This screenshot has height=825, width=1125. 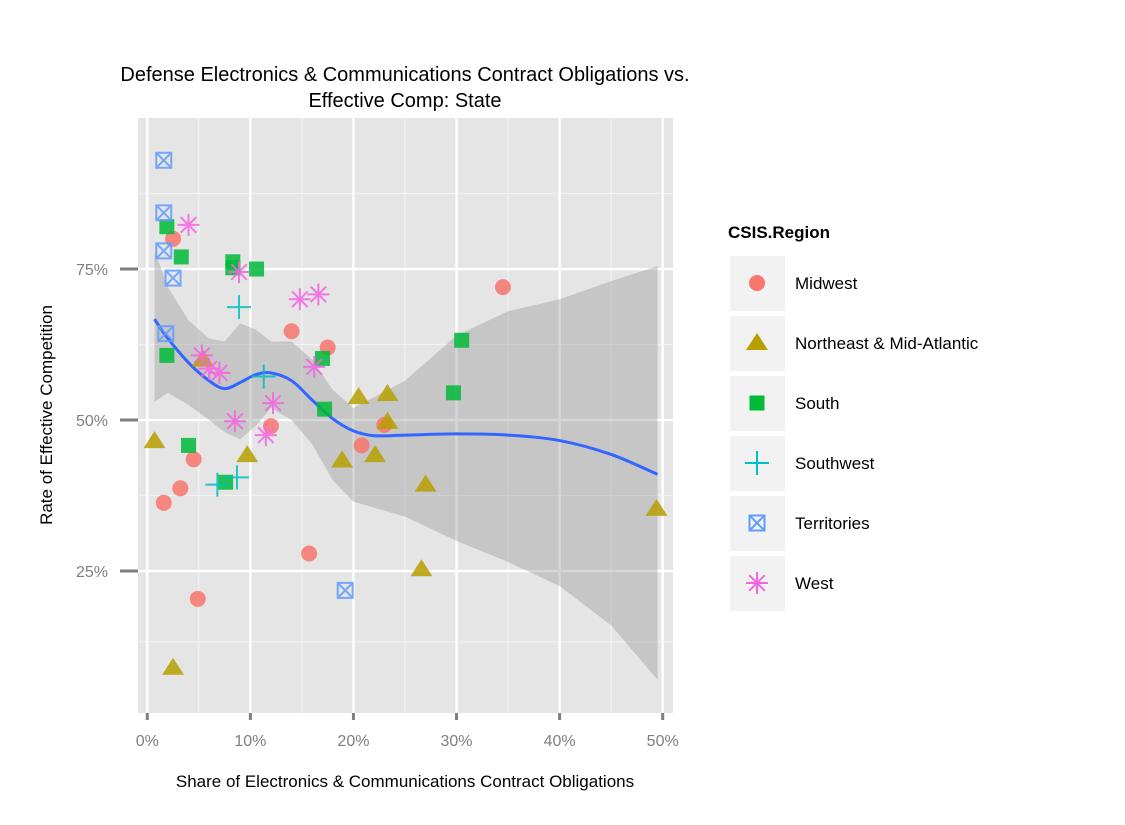 I want to click on legend-label: Northeast & Mid-Atlantic, so click(x=887, y=343).